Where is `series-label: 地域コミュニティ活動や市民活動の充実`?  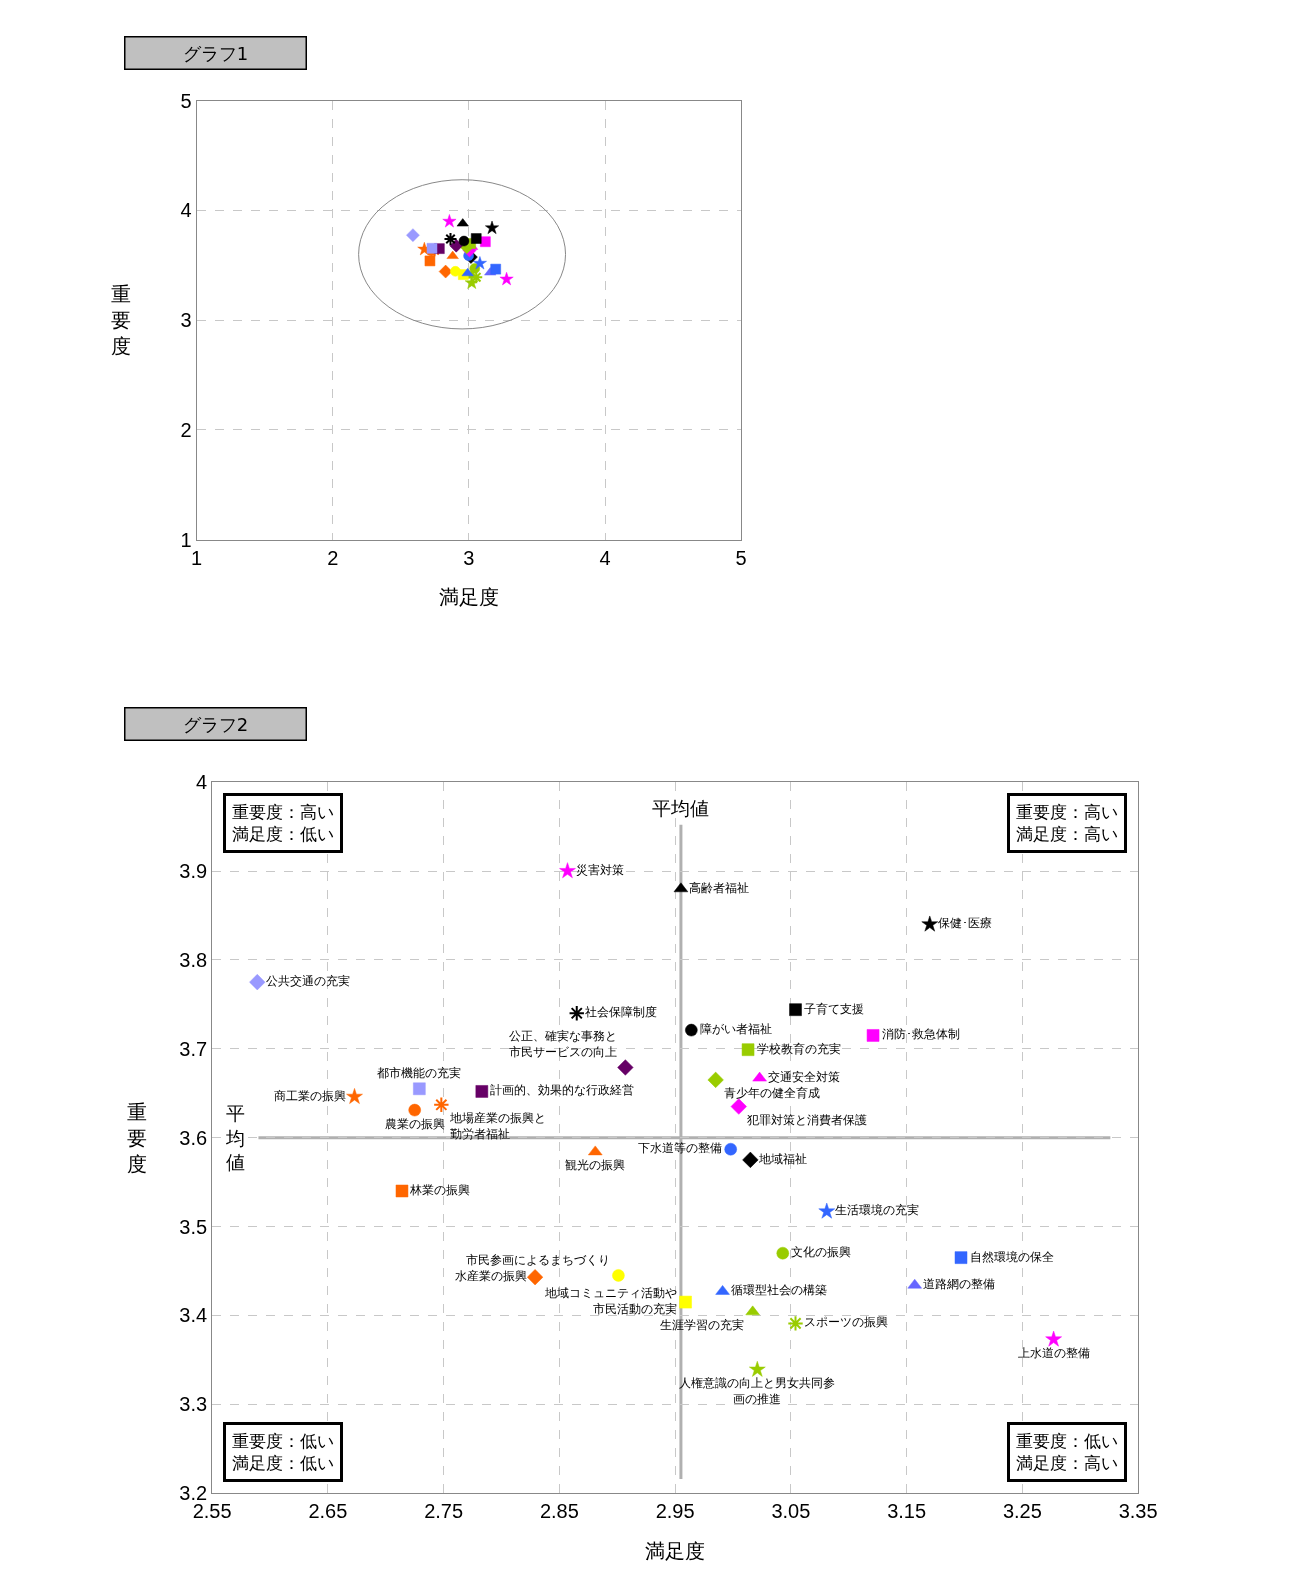
series-label: 地域コミュニティ活動や市民活動の充実 is located at coordinates (611, 1301).